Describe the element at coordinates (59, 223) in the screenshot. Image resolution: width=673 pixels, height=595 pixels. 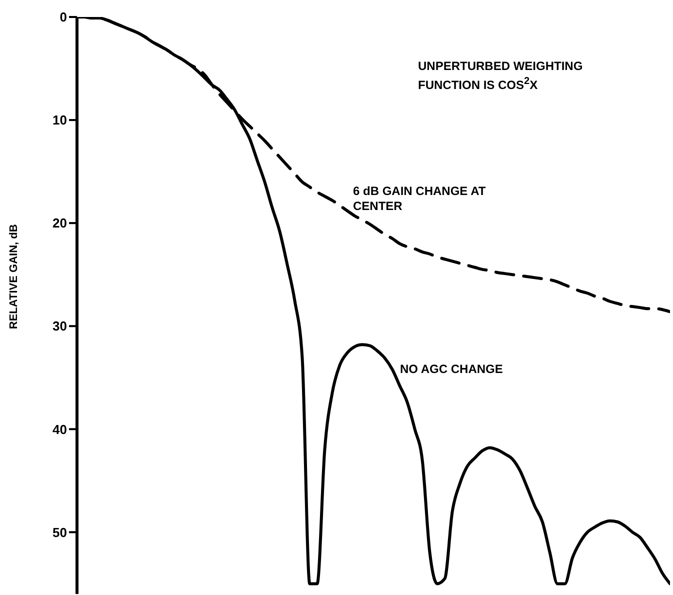
I see `y-tick-label: 20` at that location.